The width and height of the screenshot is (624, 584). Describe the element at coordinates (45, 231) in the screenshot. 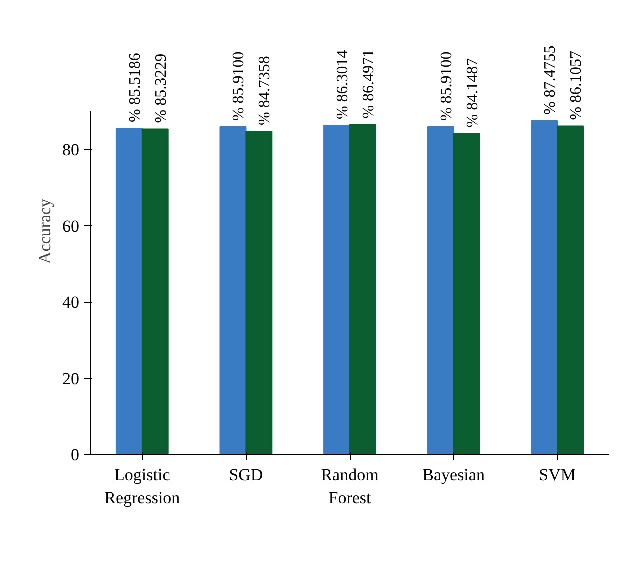

I see `y-axis-title: Accuracy` at that location.